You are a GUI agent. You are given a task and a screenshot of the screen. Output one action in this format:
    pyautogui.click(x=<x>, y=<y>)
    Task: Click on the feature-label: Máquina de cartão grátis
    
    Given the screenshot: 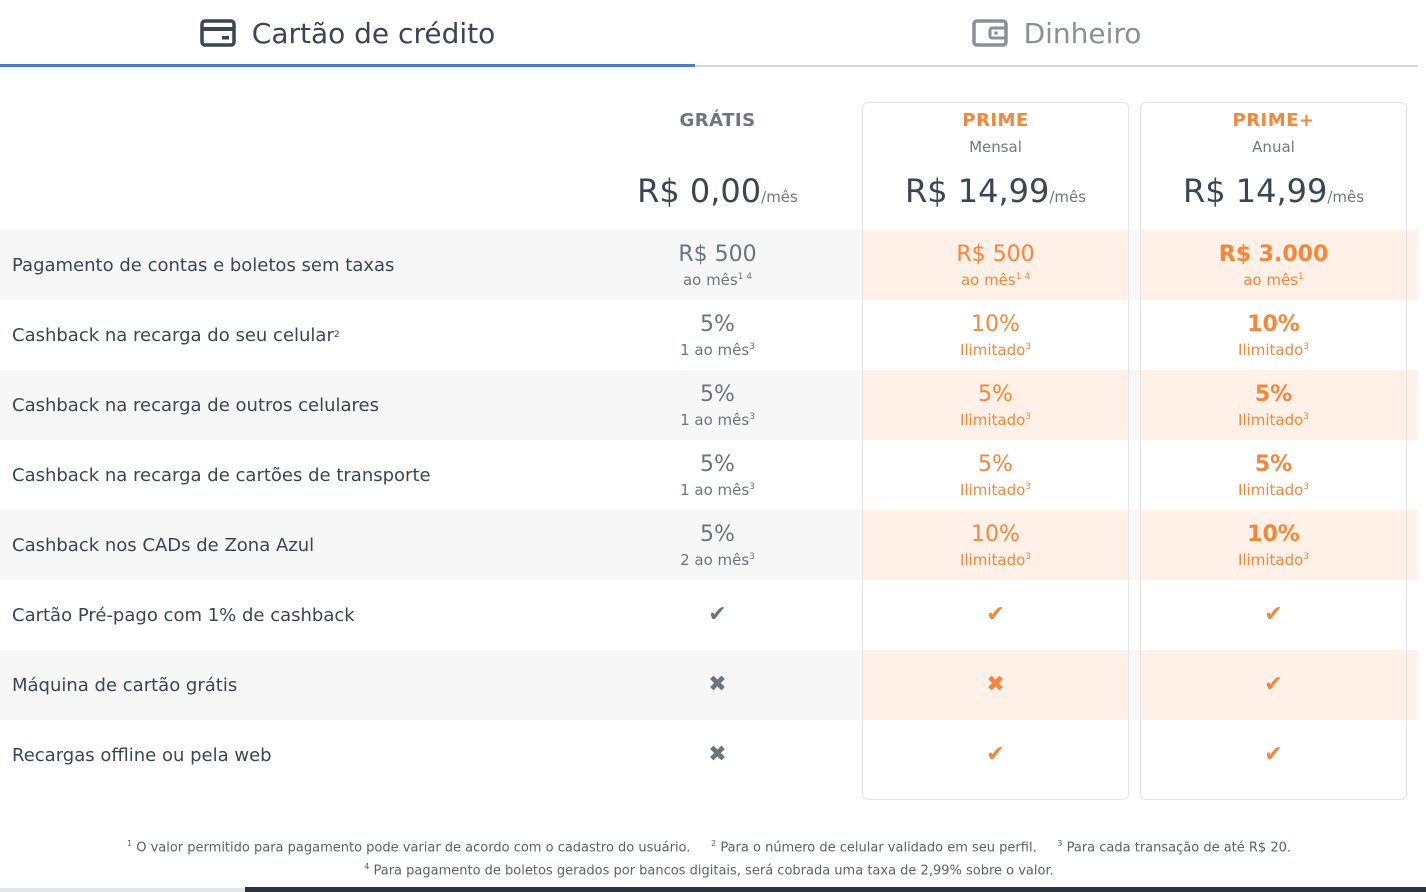 What is the action you would take?
    pyautogui.click(x=124, y=685)
    